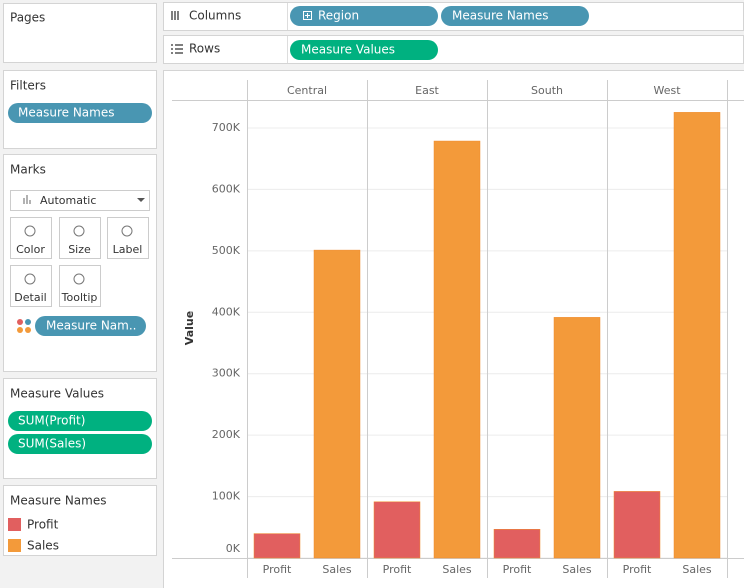 The width and height of the screenshot is (744, 588). What do you see at coordinates (348, 50) in the screenshot?
I see `pill-label: Measure Values` at bounding box center [348, 50].